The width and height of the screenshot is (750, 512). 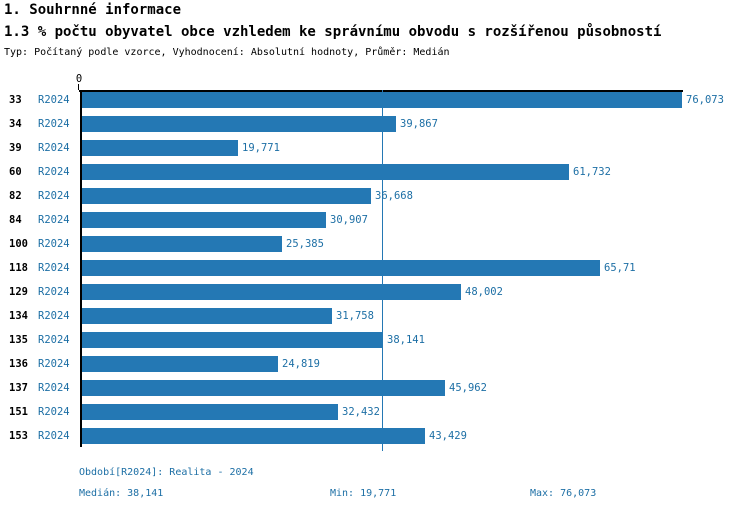 What do you see at coordinates (705, 100) in the screenshot?
I see `value-label: 76,073` at bounding box center [705, 100].